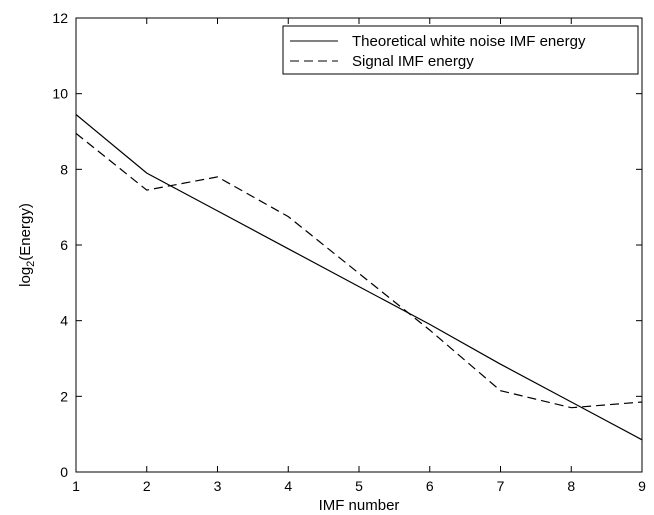 This screenshot has width=654, height=515. I want to click on y-tick-label: 8, so click(64, 169).